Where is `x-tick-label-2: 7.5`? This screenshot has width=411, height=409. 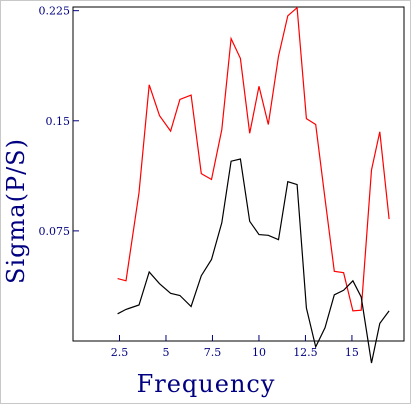
x-tick-label-2: 7.5 is located at coordinates (213, 352).